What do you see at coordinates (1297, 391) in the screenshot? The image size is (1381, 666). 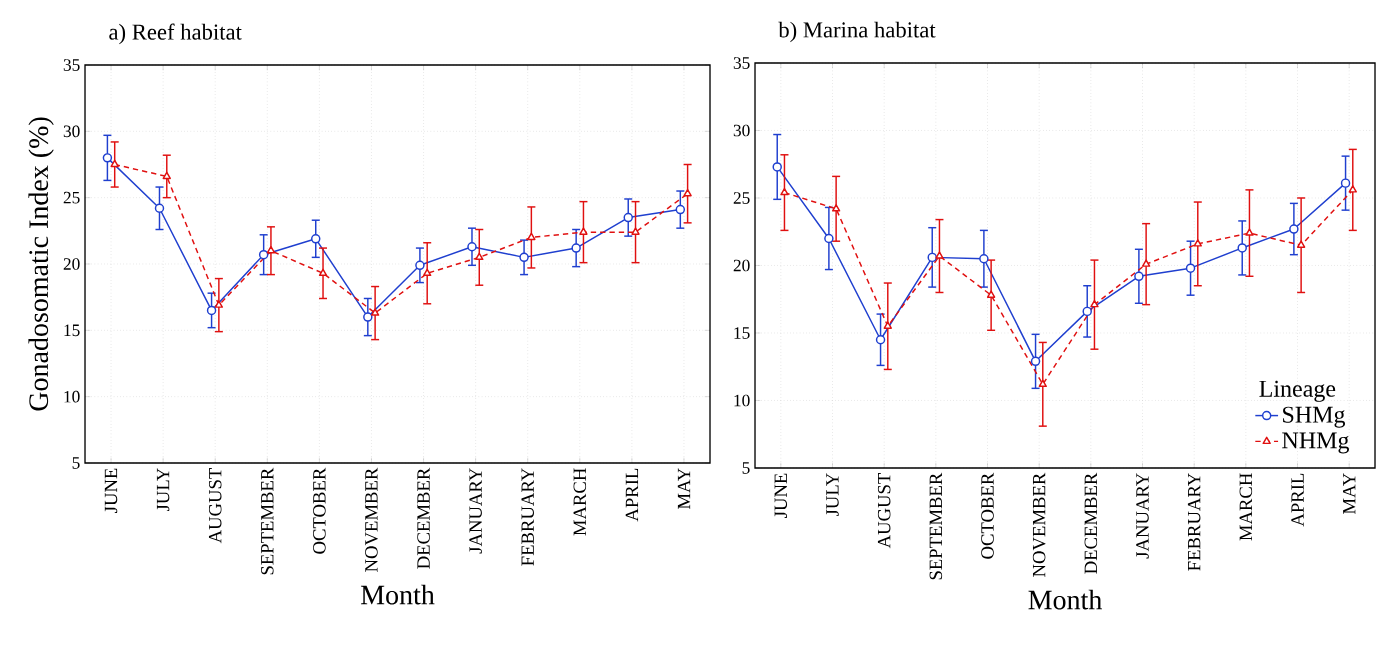 I see `legend-title: Lineage` at bounding box center [1297, 391].